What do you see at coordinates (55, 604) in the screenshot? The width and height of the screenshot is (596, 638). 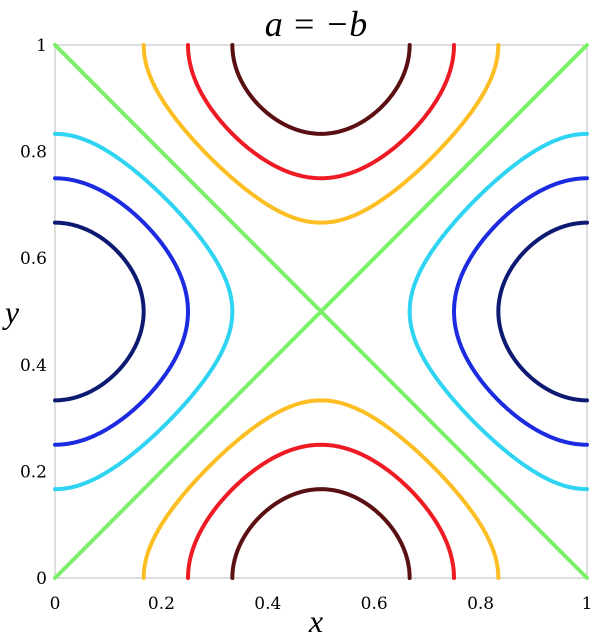 I see `x-tick-label: 0` at bounding box center [55, 604].